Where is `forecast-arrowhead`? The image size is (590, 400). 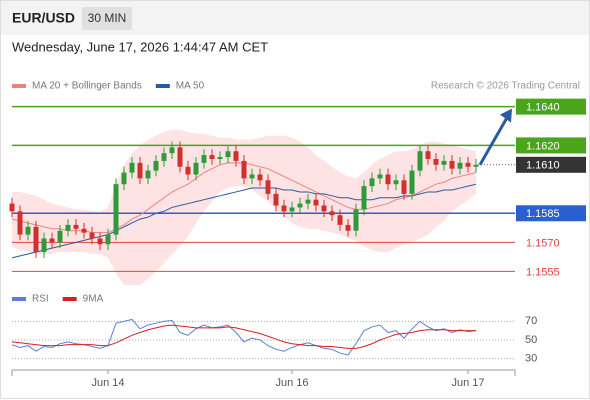 forecast-arrowhead is located at coordinates (506, 115).